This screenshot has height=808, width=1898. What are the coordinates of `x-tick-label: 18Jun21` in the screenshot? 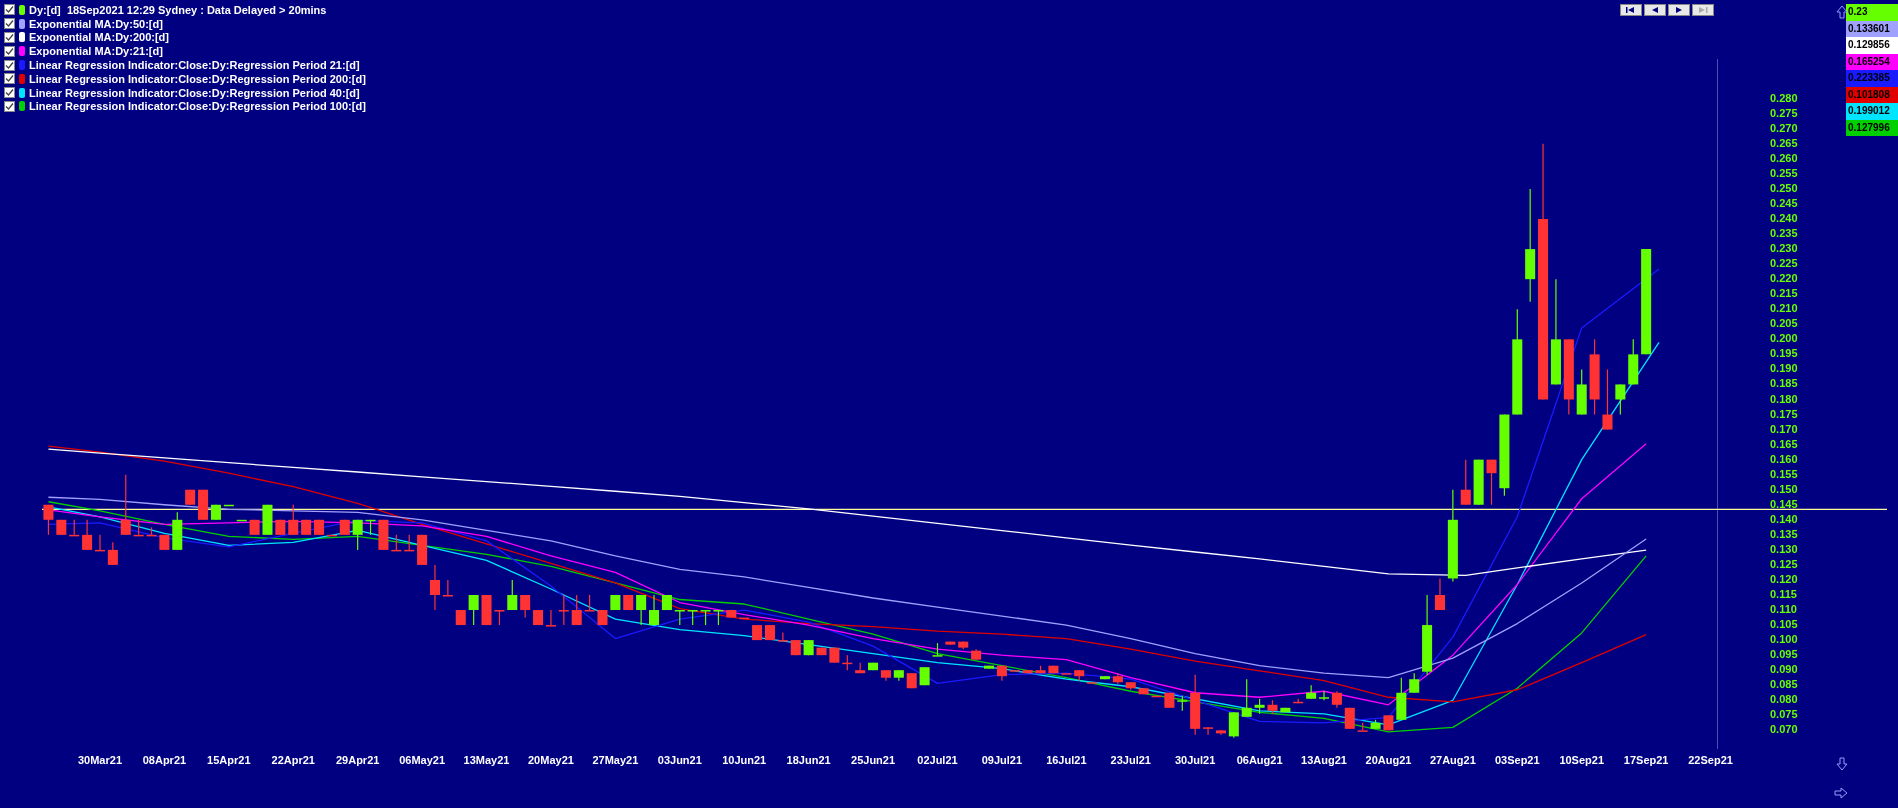 It's located at (808, 760).